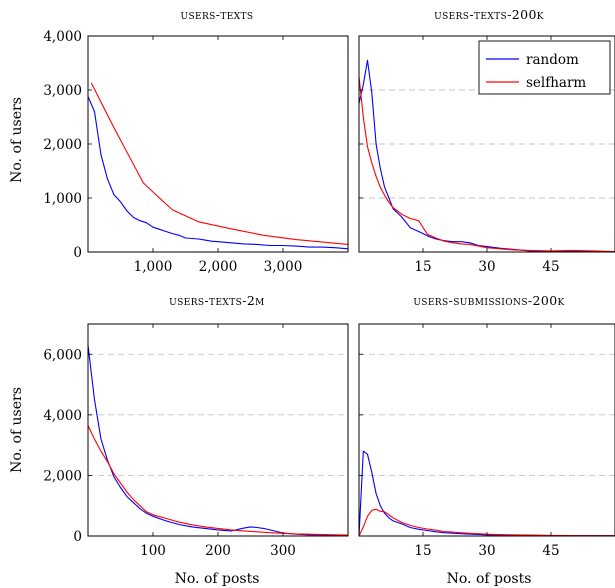 The width and height of the screenshot is (615, 588). What do you see at coordinates (489, 14) in the screenshot?
I see `panel-title-users-texts-200k: users-texts-200k` at bounding box center [489, 14].